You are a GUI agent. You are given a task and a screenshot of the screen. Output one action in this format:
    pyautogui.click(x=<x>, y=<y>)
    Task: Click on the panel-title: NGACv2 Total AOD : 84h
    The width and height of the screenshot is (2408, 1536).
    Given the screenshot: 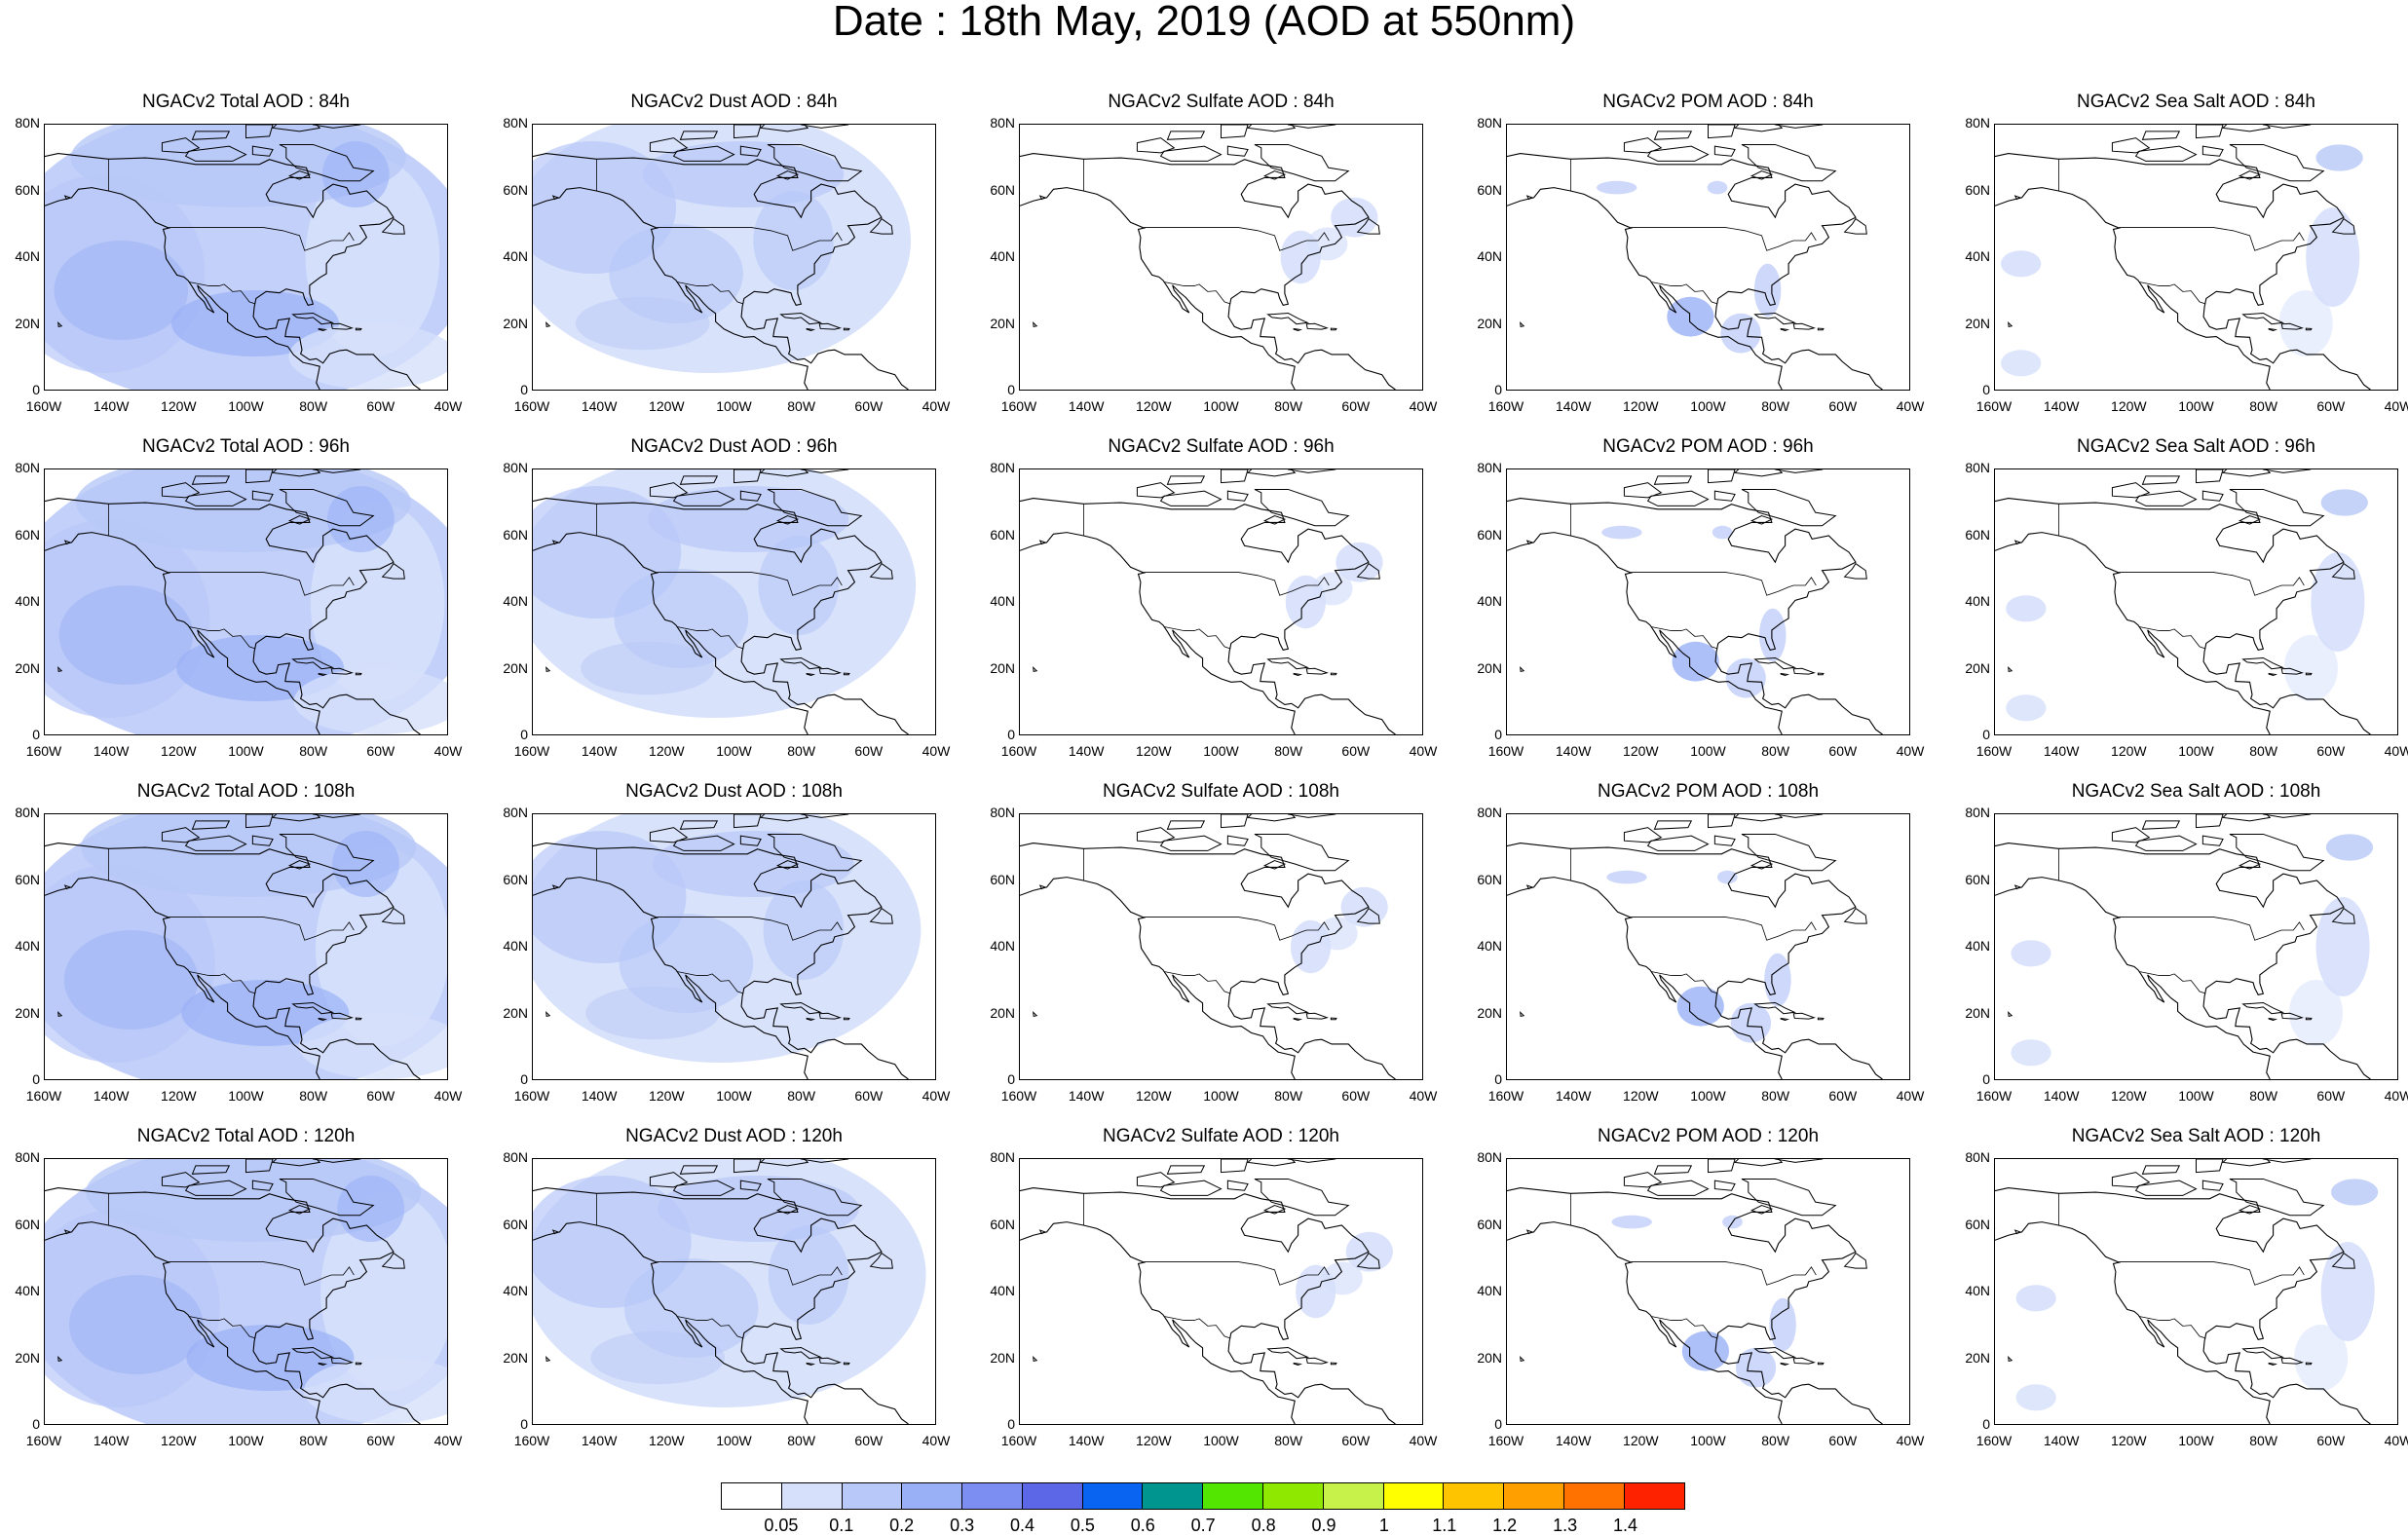 What is the action you would take?
    pyautogui.click(x=246, y=102)
    